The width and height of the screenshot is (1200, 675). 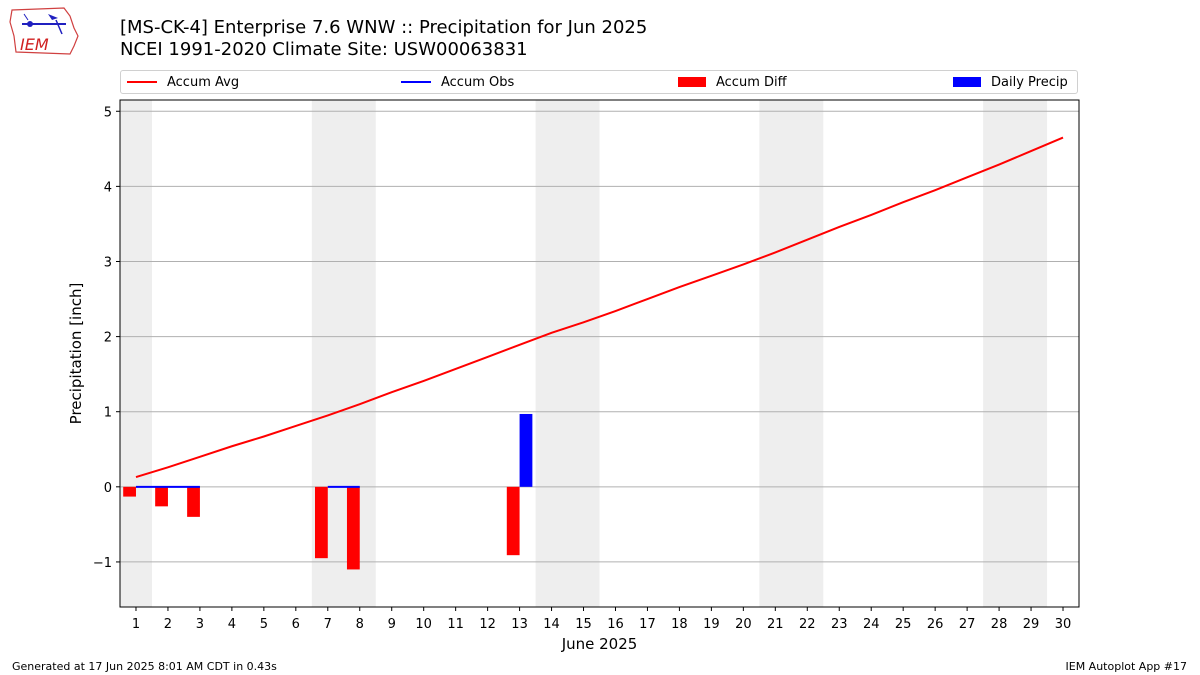 What do you see at coordinates (168, 624) in the screenshot?
I see `x-tick-label: 2` at bounding box center [168, 624].